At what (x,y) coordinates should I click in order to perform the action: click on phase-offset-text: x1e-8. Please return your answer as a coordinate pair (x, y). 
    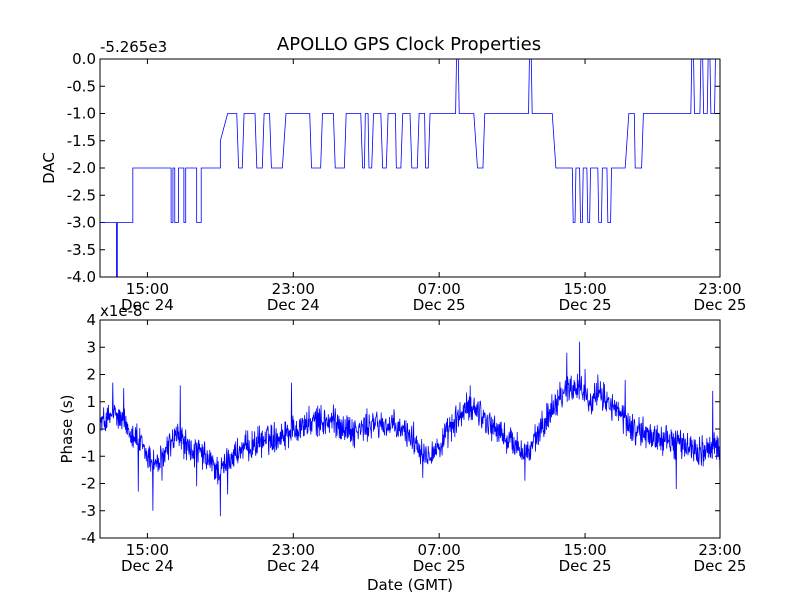
    Looking at the image, I should click on (121, 311).